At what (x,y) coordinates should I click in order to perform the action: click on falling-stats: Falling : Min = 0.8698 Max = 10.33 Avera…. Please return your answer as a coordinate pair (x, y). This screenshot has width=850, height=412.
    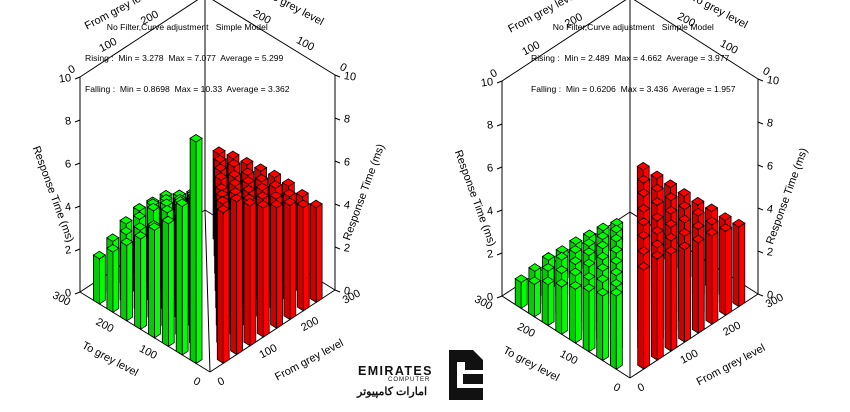
    Looking at the image, I should click on (187, 88).